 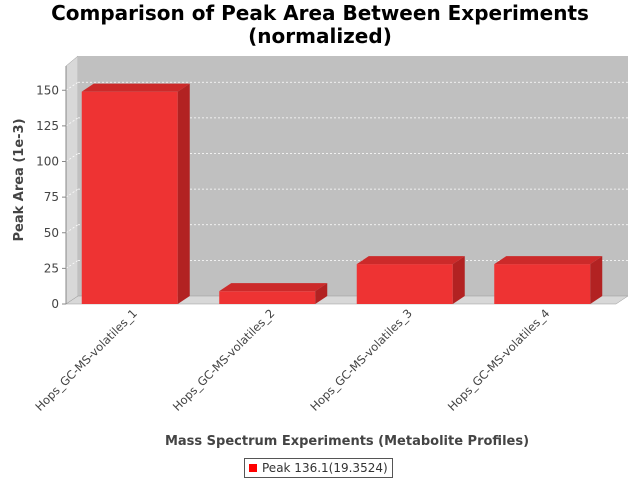 I want to click on y-tick-label: 75, so click(x=51, y=197).